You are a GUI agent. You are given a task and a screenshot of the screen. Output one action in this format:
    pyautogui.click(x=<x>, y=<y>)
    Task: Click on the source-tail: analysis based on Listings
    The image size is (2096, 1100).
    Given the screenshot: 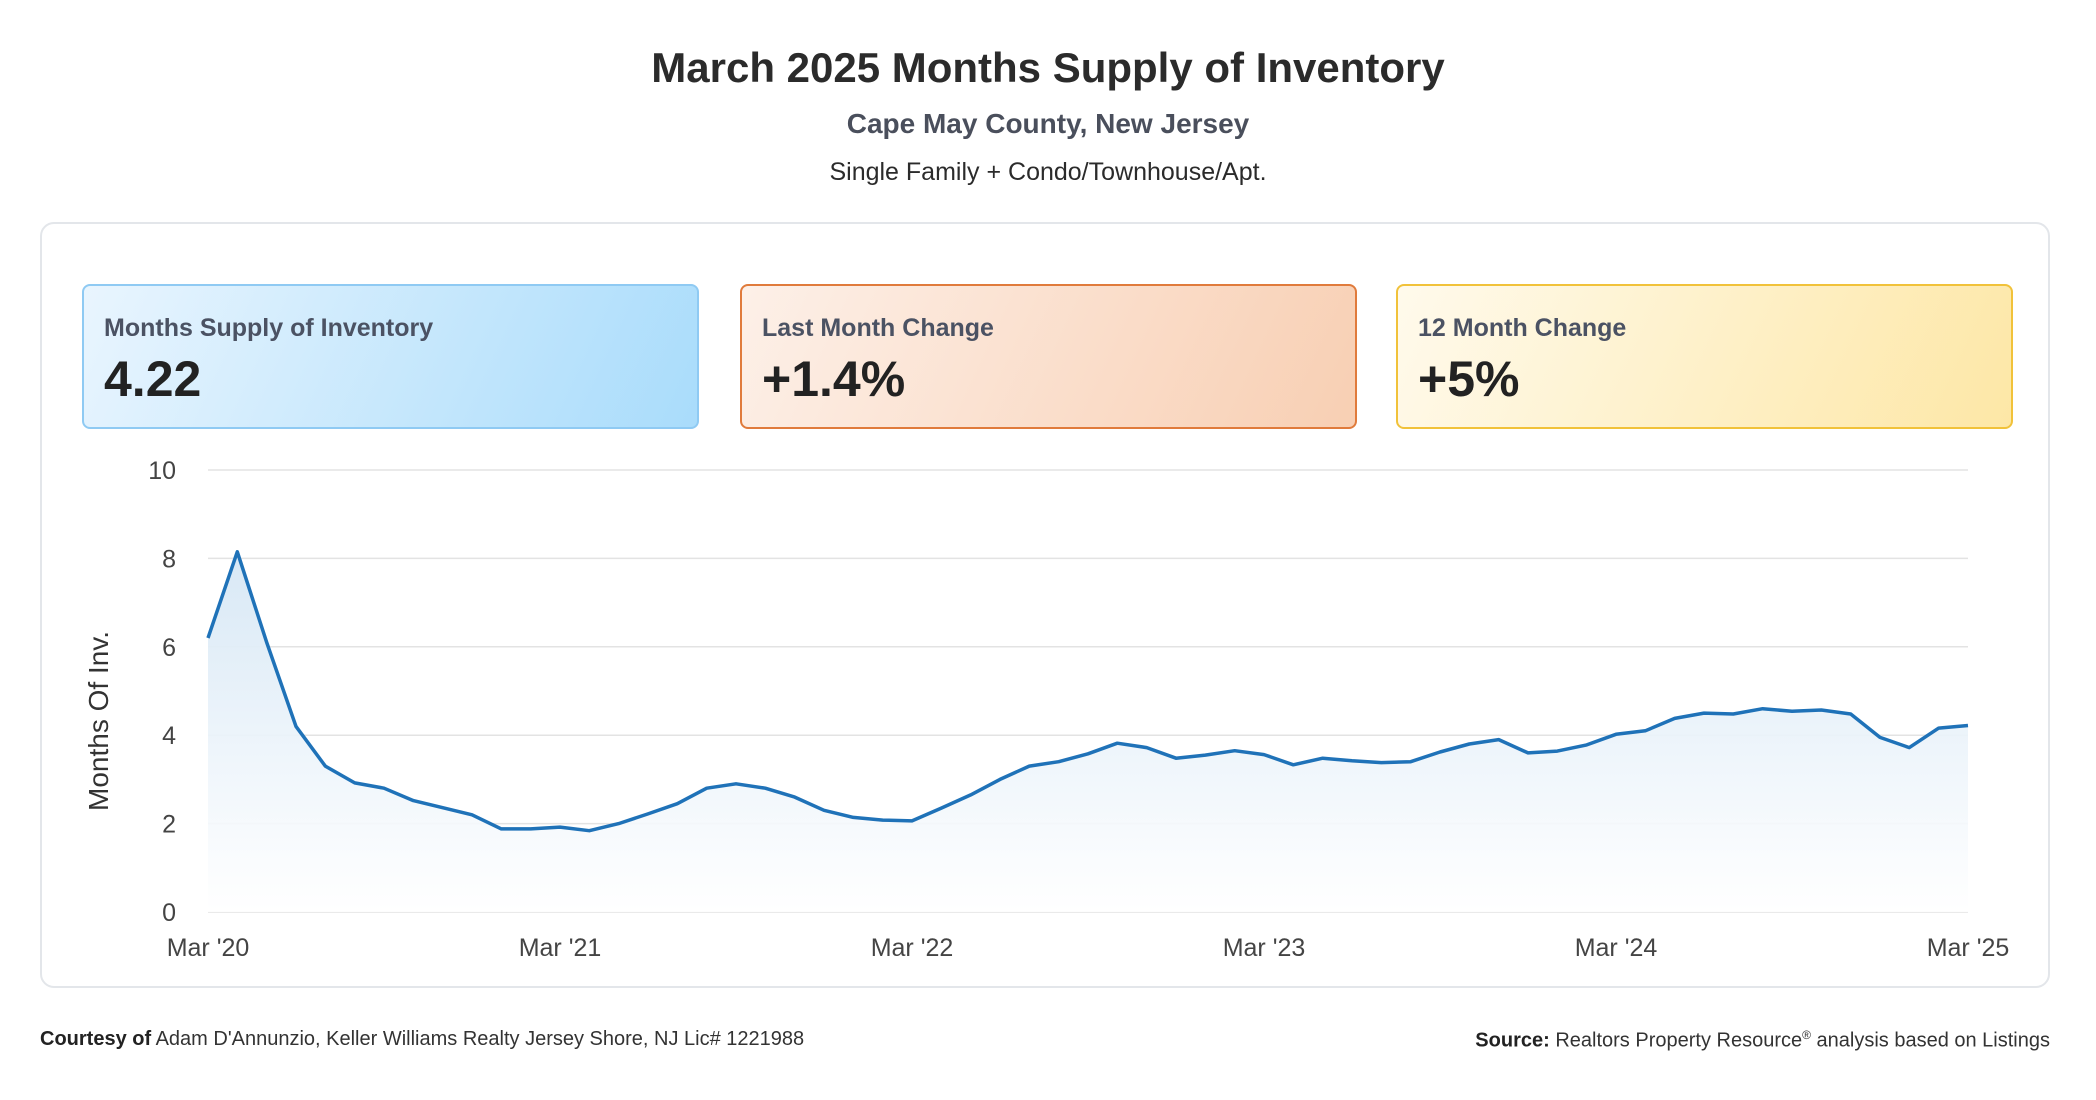 What is the action you would take?
    pyautogui.click(x=1930, y=1040)
    